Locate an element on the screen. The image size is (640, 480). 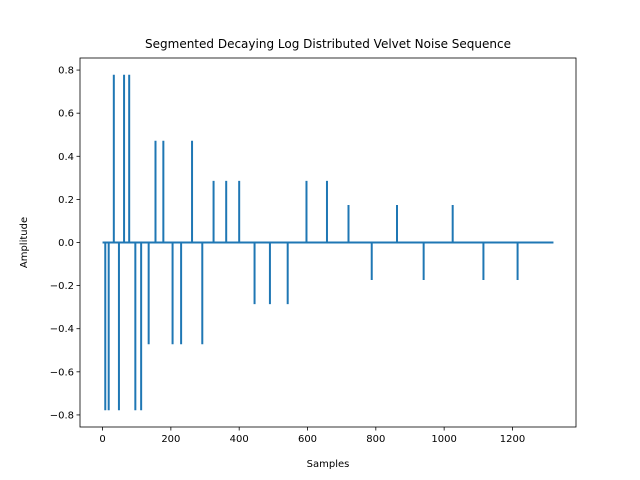
y-tick-label: 0.0 is located at coordinates (66, 243).